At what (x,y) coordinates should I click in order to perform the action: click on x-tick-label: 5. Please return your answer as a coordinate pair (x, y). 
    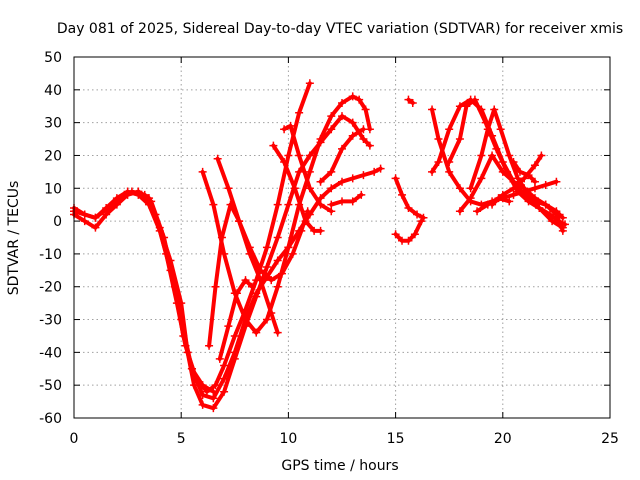
    Looking at the image, I should click on (181, 439).